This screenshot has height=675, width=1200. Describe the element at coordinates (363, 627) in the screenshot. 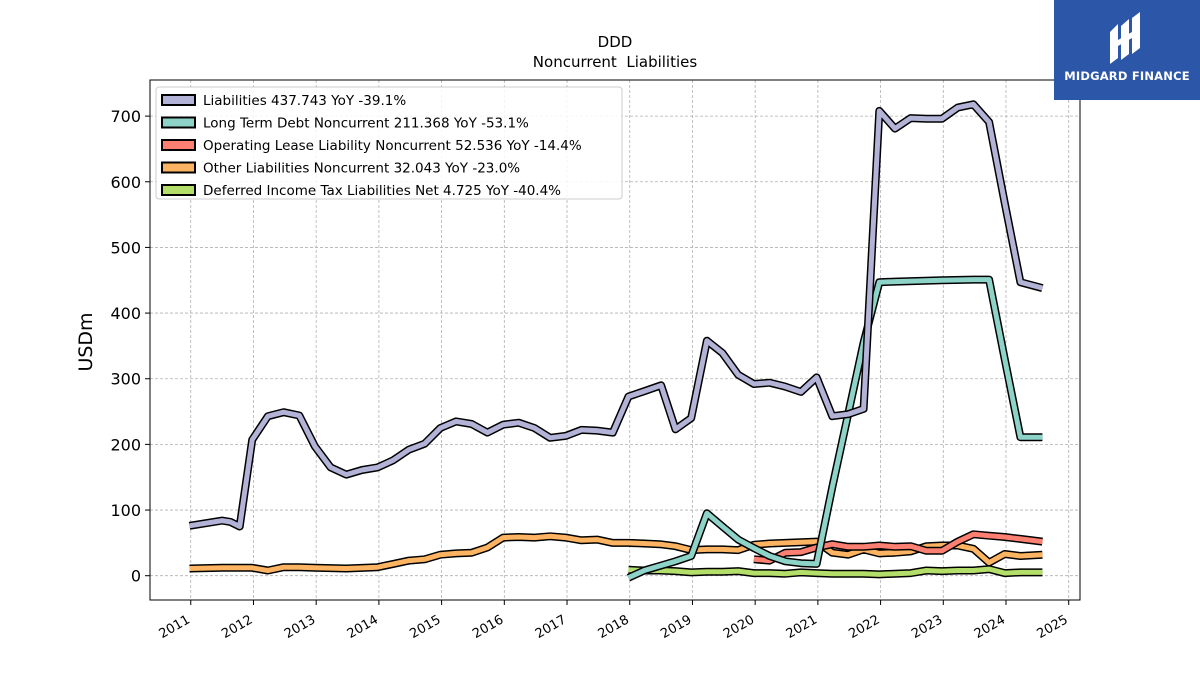

I see `x-tick-label: 2014` at that location.